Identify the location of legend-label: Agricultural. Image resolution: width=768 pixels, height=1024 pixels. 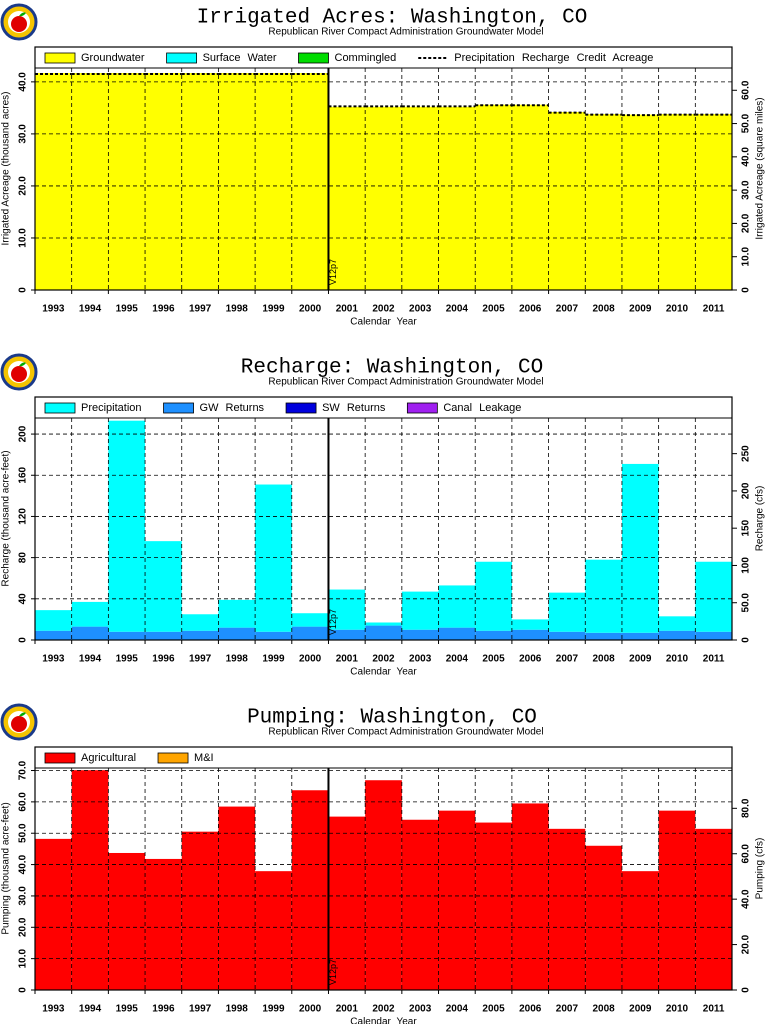
(108, 758).